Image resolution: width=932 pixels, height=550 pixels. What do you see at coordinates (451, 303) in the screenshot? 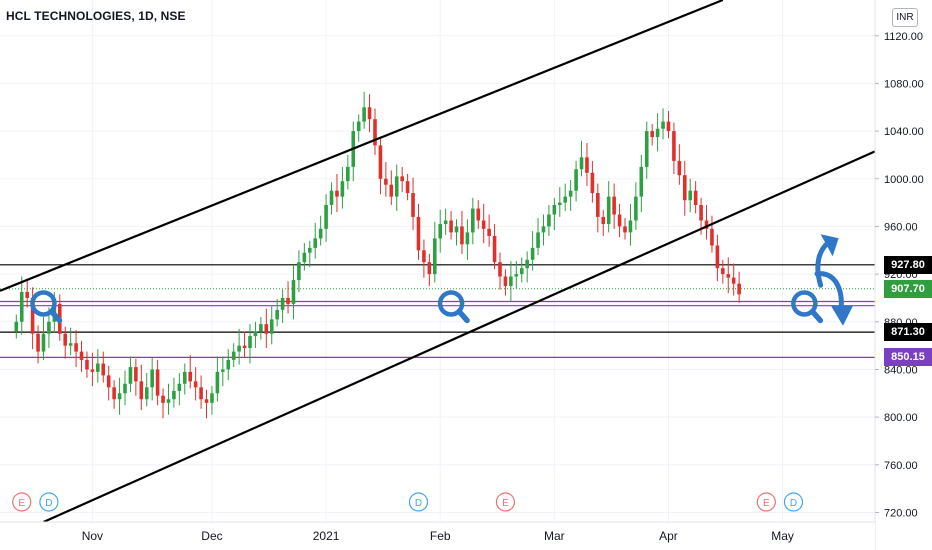
I see `magnifier-icon` at bounding box center [451, 303].